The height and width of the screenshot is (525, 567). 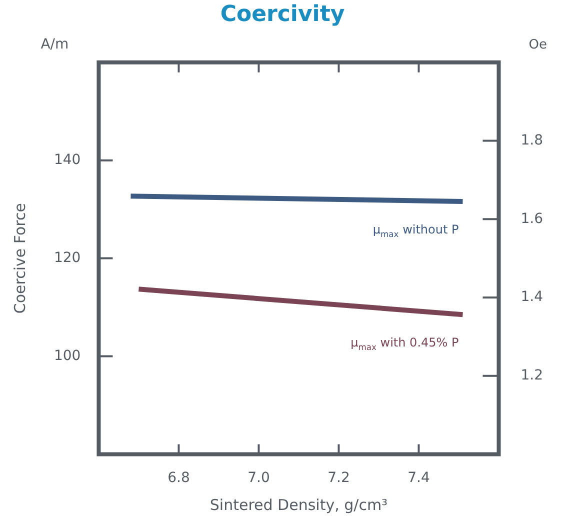 I want to click on y2-tick-label: 1.2, so click(x=531, y=375).